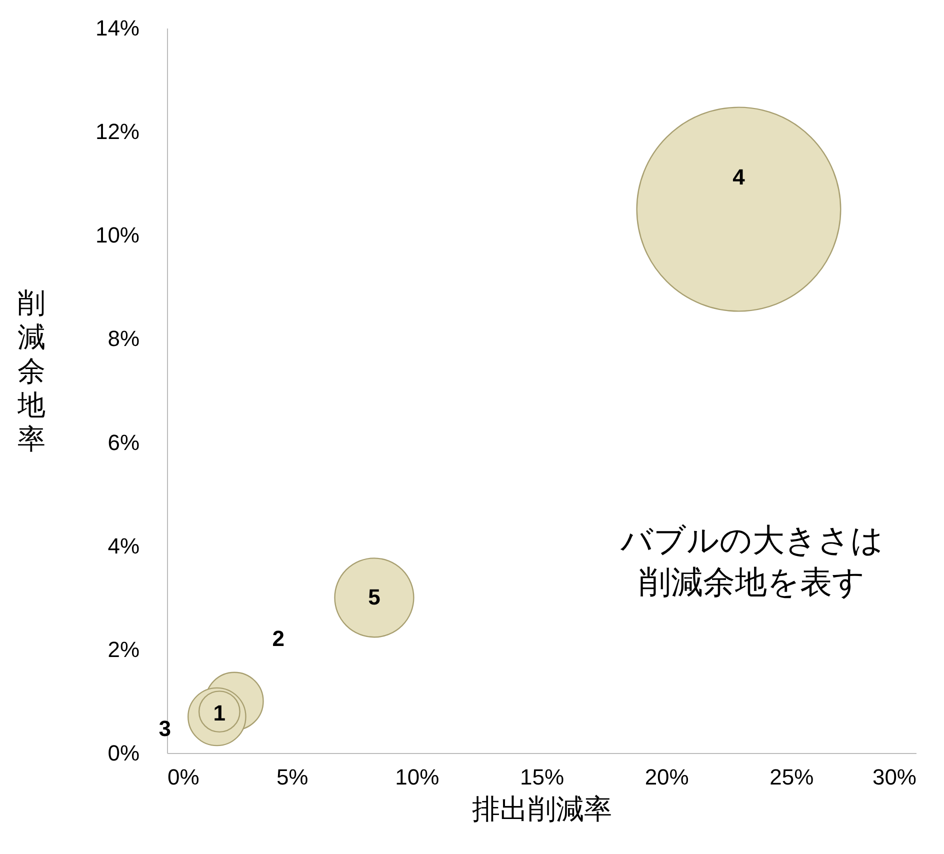  What do you see at coordinates (374, 597) in the screenshot?
I see `annotation: 5` at bounding box center [374, 597].